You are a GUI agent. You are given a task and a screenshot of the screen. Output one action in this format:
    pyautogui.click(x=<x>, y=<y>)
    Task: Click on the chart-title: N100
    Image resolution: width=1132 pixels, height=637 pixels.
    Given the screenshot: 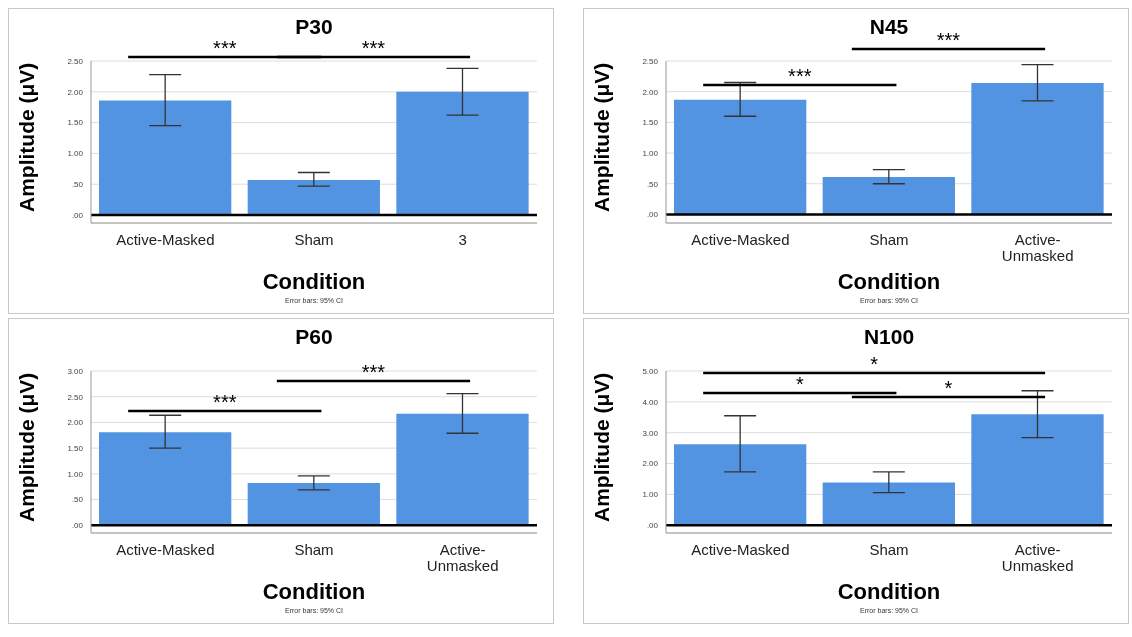 What is the action you would take?
    pyautogui.click(x=889, y=337)
    